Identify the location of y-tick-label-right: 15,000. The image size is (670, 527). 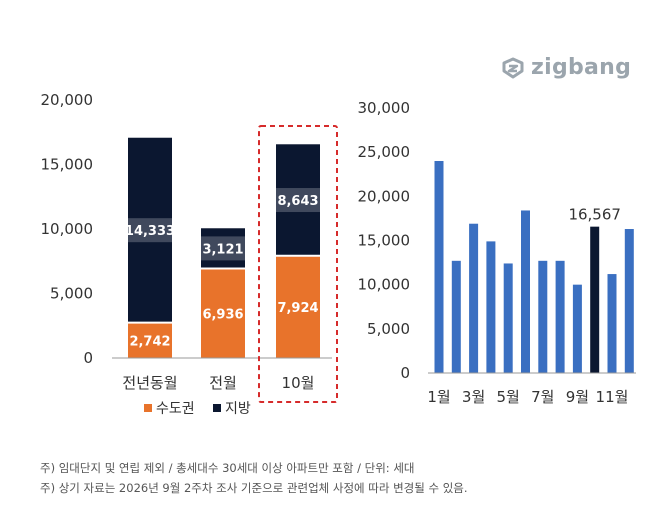
(384, 241).